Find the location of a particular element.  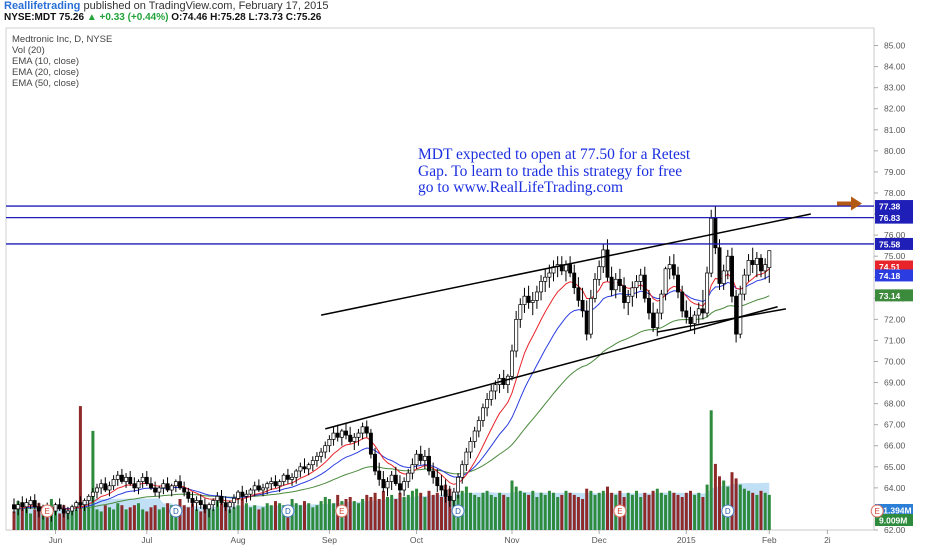

legend-ema50: EMA (50, close) is located at coordinates (46, 83).